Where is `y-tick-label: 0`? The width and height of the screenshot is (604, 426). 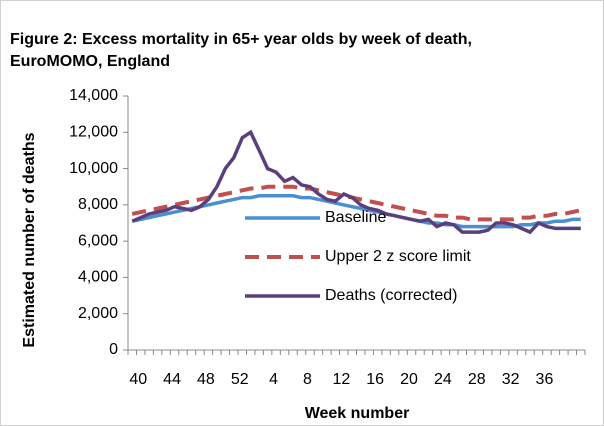 y-tick-label: 0 is located at coordinates (113, 349).